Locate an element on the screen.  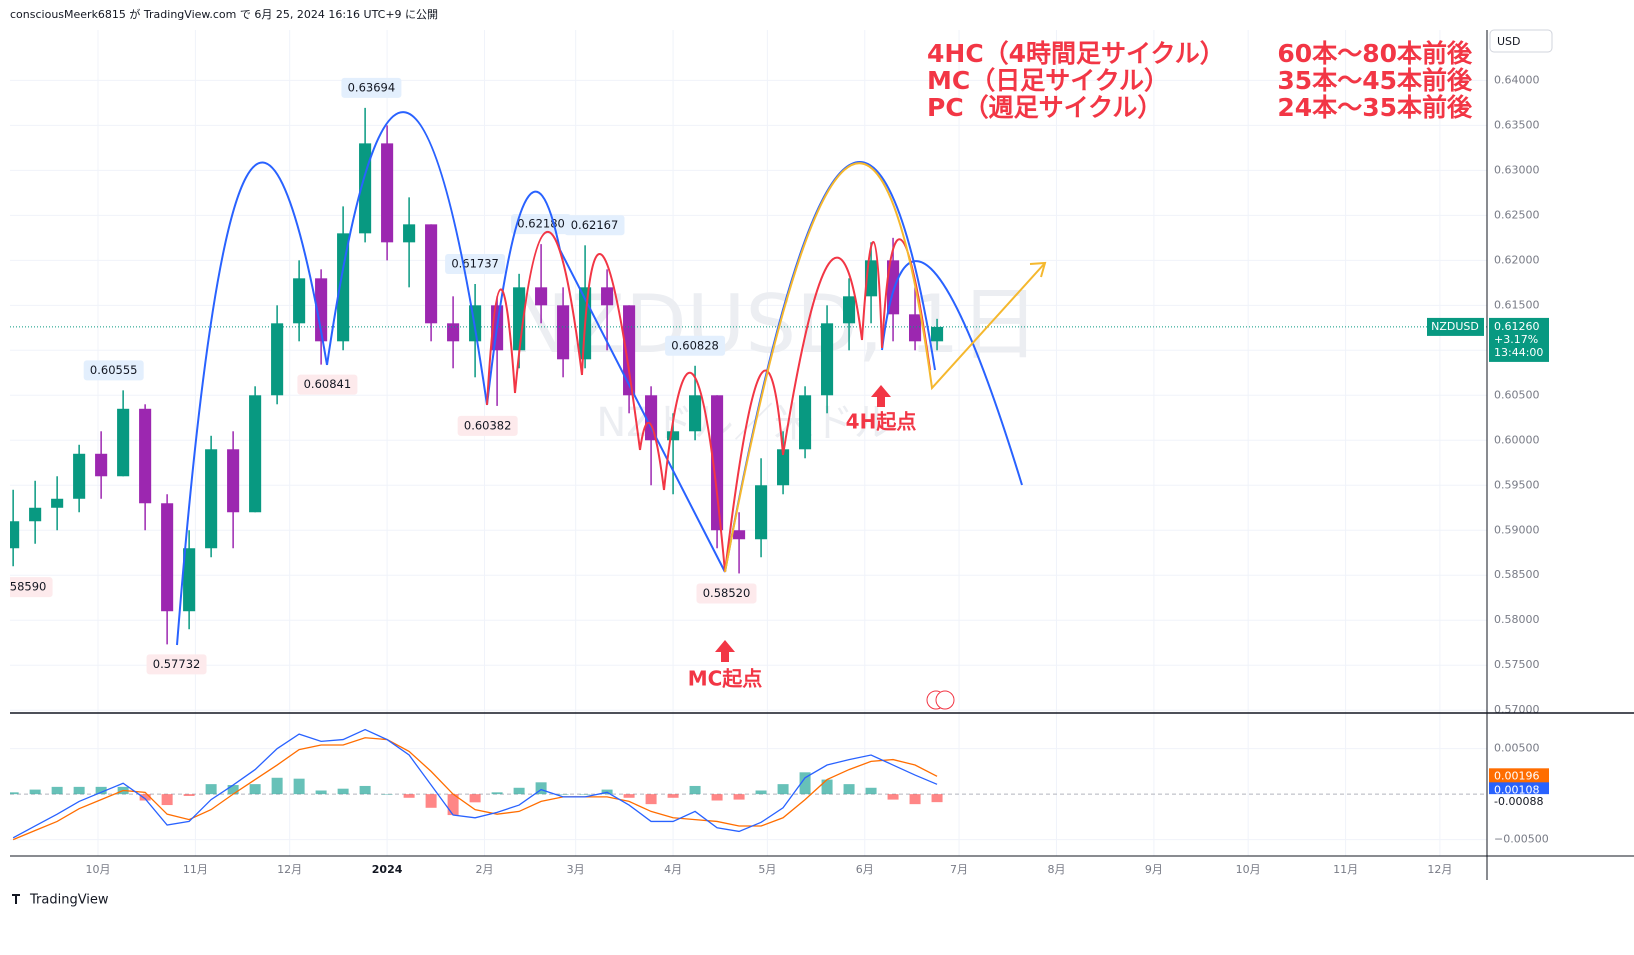
x-tick-label: 6月 is located at coordinates (865, 869).